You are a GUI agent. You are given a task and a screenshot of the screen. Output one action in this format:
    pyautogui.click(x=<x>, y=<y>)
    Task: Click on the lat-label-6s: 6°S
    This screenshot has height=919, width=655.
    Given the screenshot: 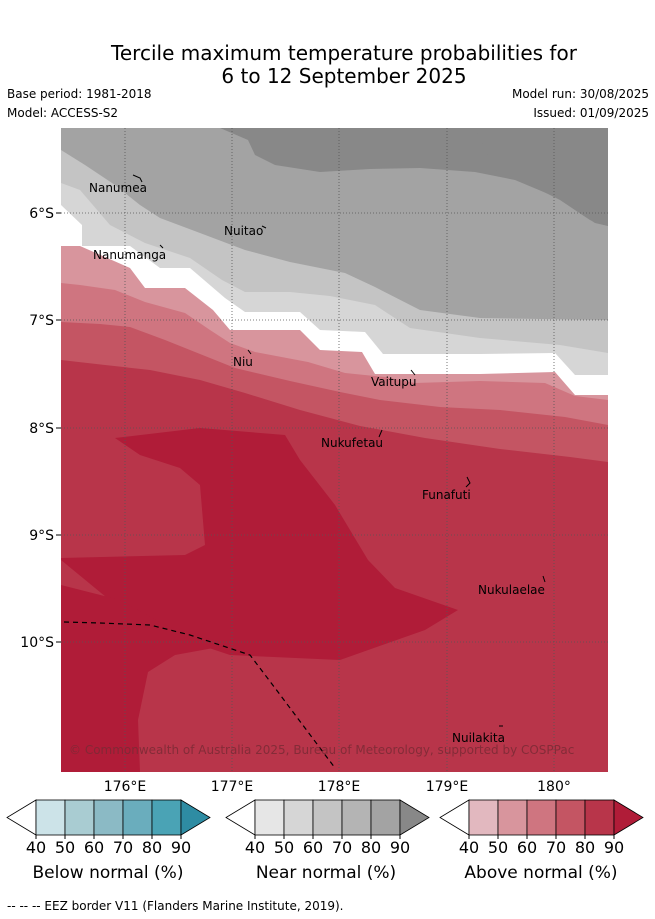 What is the action you would take?
    pyautogui.click(x=41, y=214)
    